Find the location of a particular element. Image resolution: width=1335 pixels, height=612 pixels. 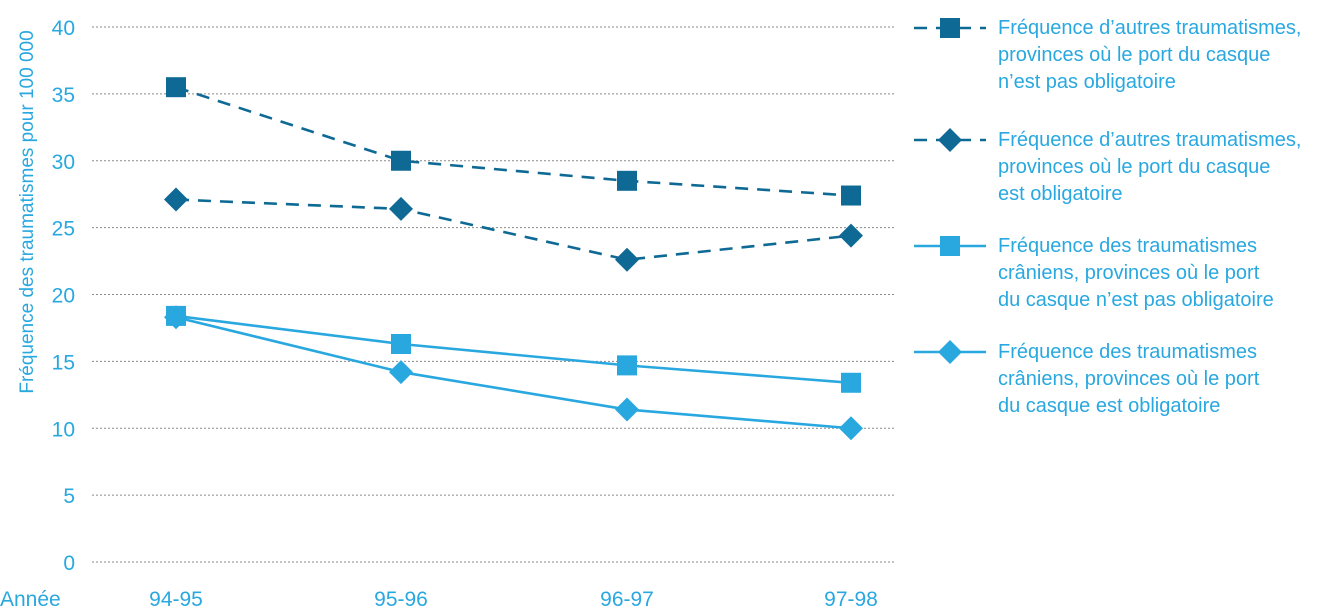

y-axis-title: Fréquence des traumatismes pour 100 000 is located at coordinates (27, 211).